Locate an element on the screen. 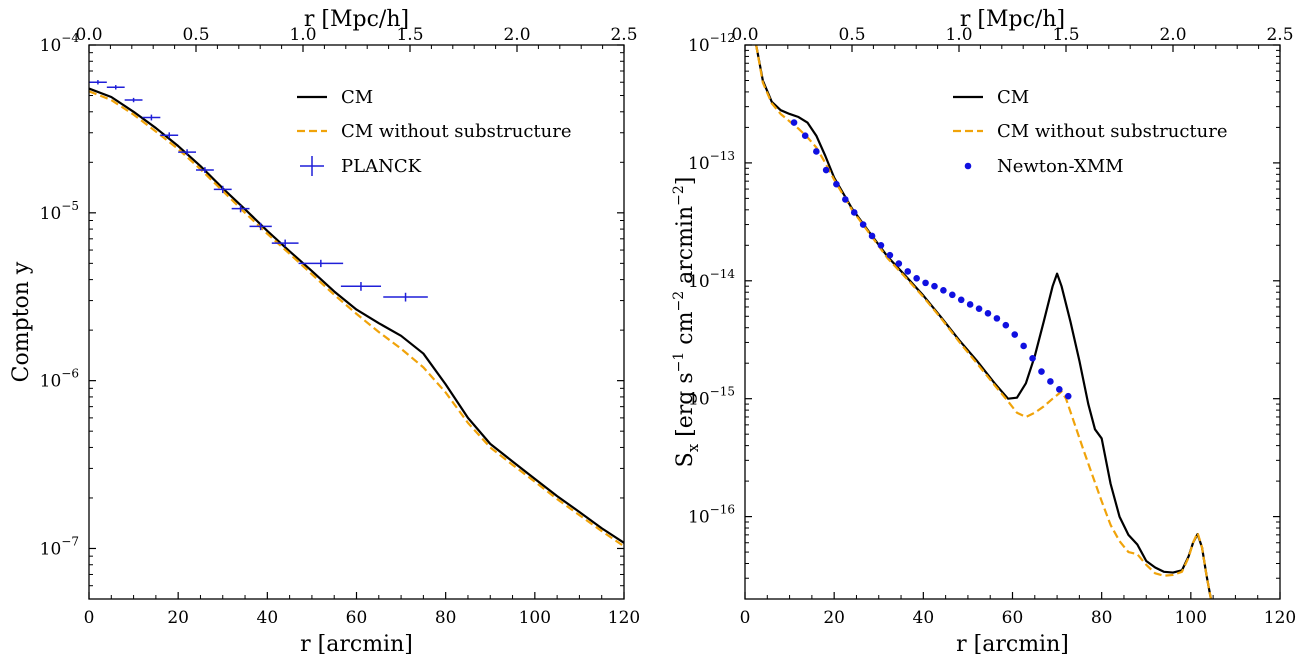  y-tick-label: 10⁻⁵ is located at coordinates (59, 211).